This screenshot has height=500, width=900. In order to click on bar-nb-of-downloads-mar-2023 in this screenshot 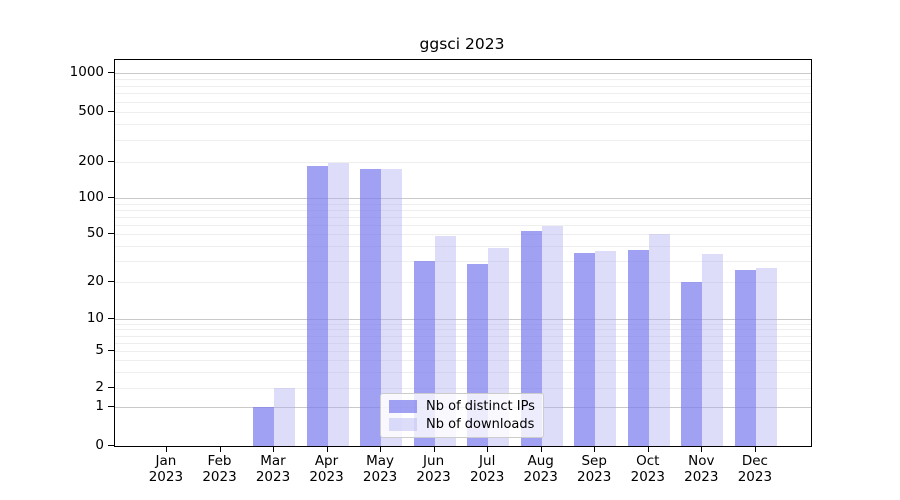, I will do `click(284, 417)`.